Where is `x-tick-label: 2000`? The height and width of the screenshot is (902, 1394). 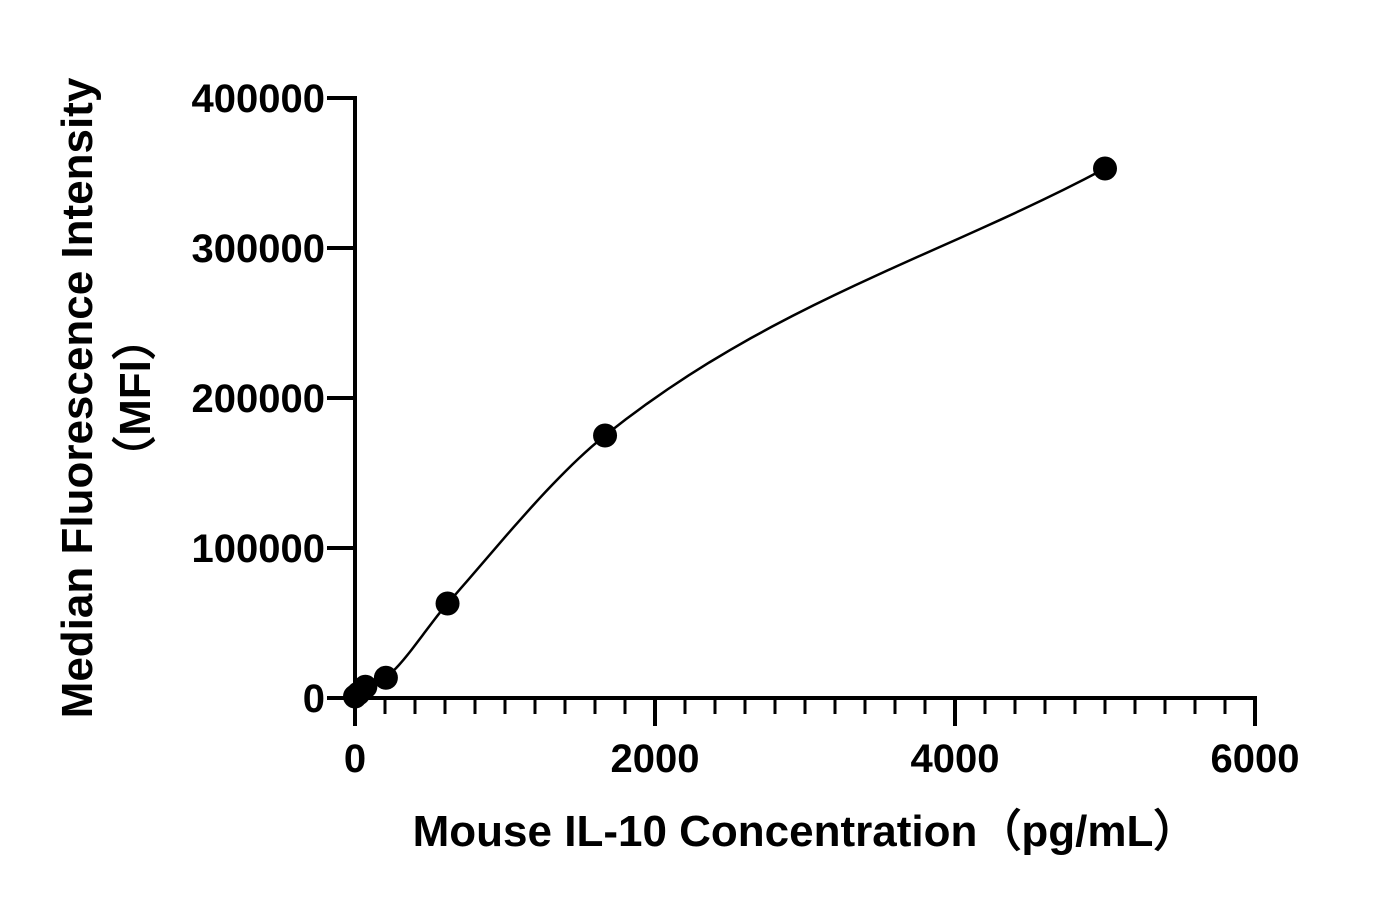
x-tick-label: 2000 is located at coordinates (655, 759).